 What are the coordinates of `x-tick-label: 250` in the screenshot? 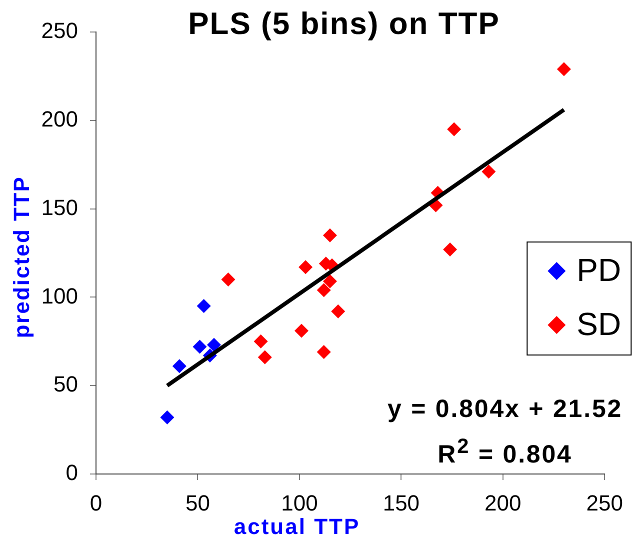 It's located at (605, 503).